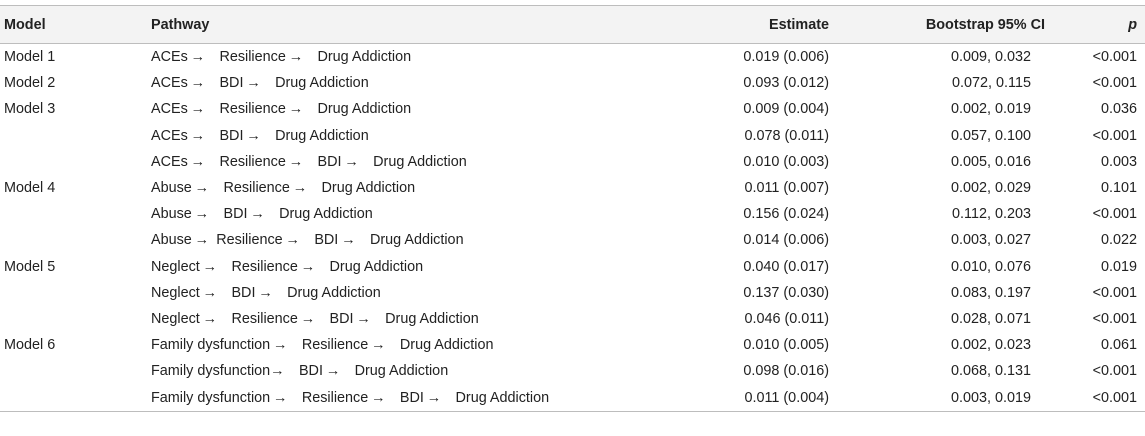  Describe the element at coordinates (990, 266) in the screenshot. I see `cell-bootstrap-ci: 0.010, 0.076` at that location.